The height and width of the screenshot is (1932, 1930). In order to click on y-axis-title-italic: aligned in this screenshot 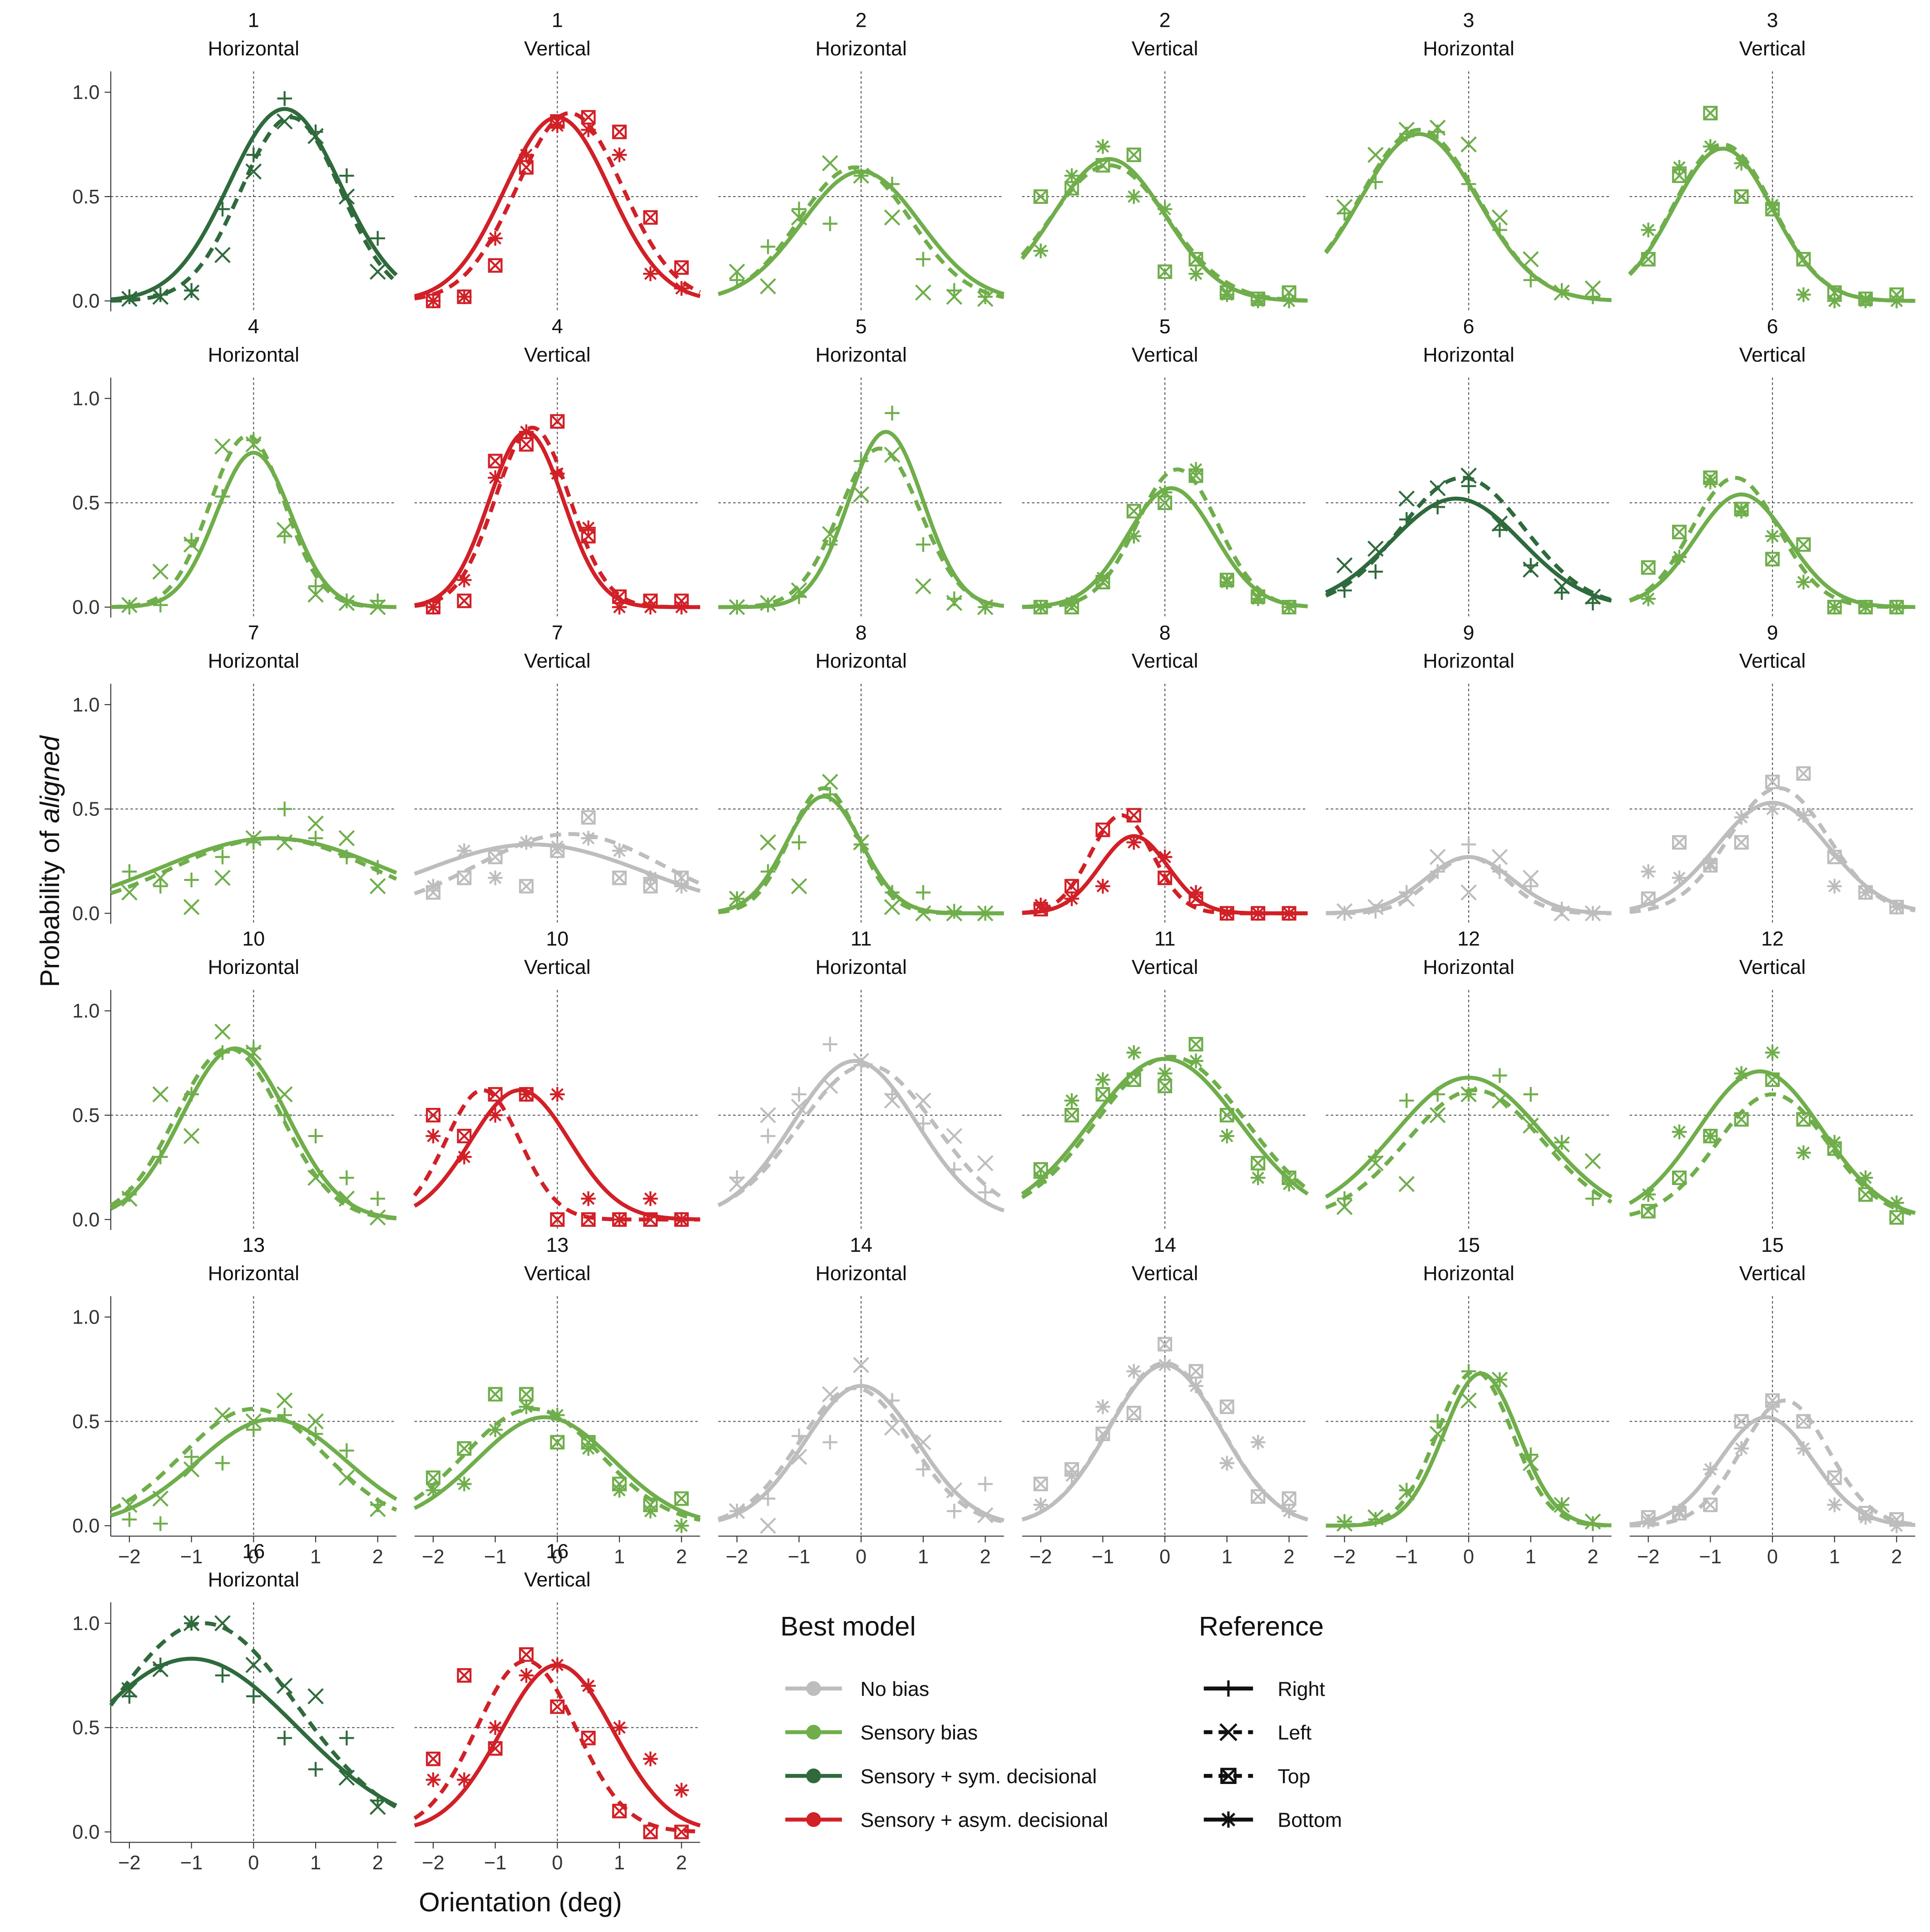, I will do `click(50, 779)`.